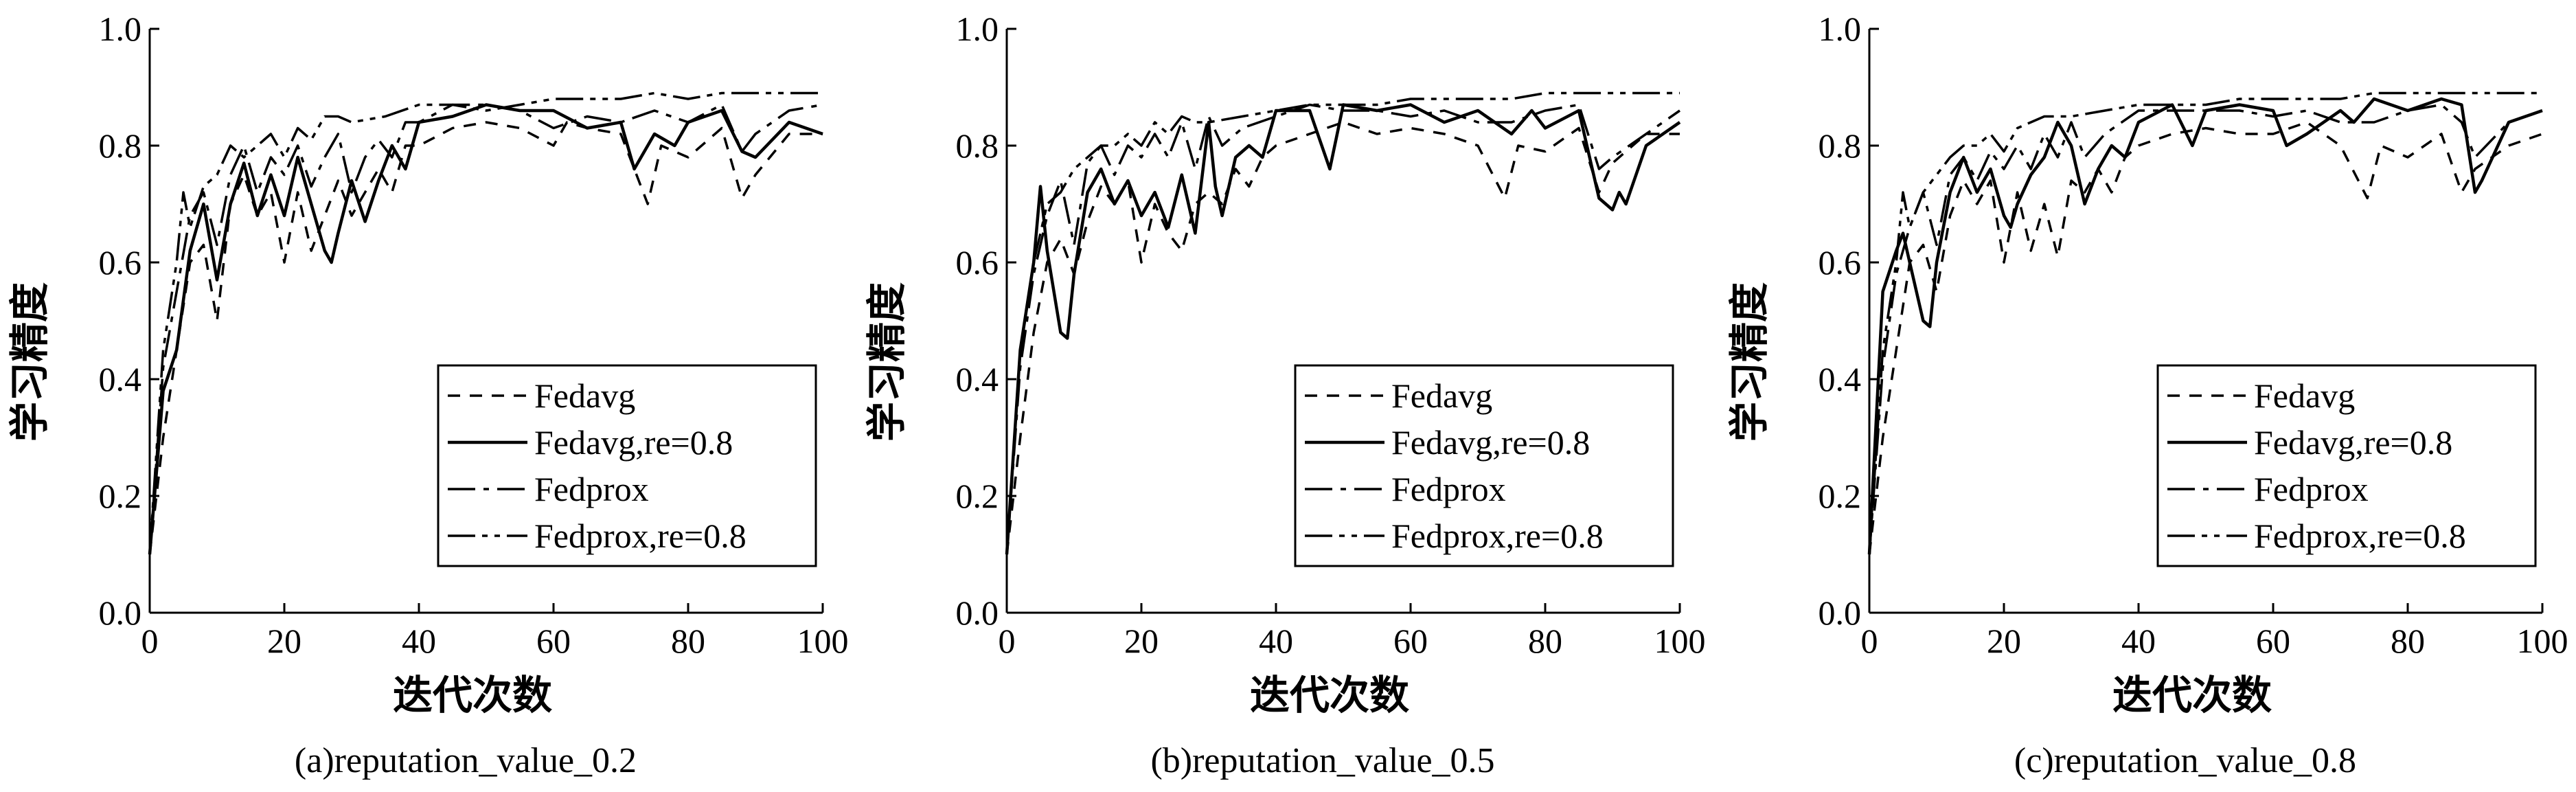 The width and height of the screenshot is (2576, 792). Describe the element at coordinates (2185, 761) in the screenshot. I see `chart-caption: (c)reputation_value_0.8` at that location.